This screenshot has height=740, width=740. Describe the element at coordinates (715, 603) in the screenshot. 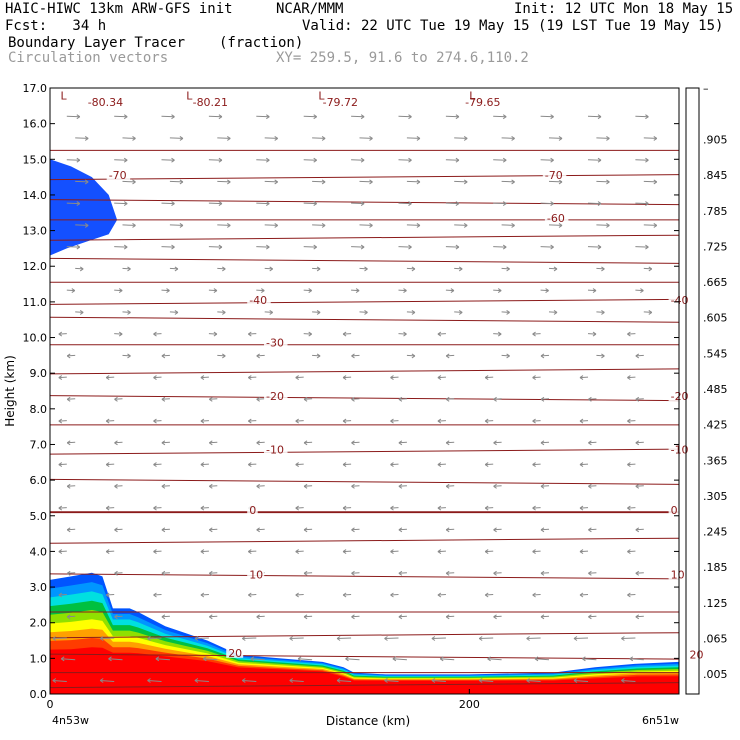

I see `colorbar-label: .125` at that location.